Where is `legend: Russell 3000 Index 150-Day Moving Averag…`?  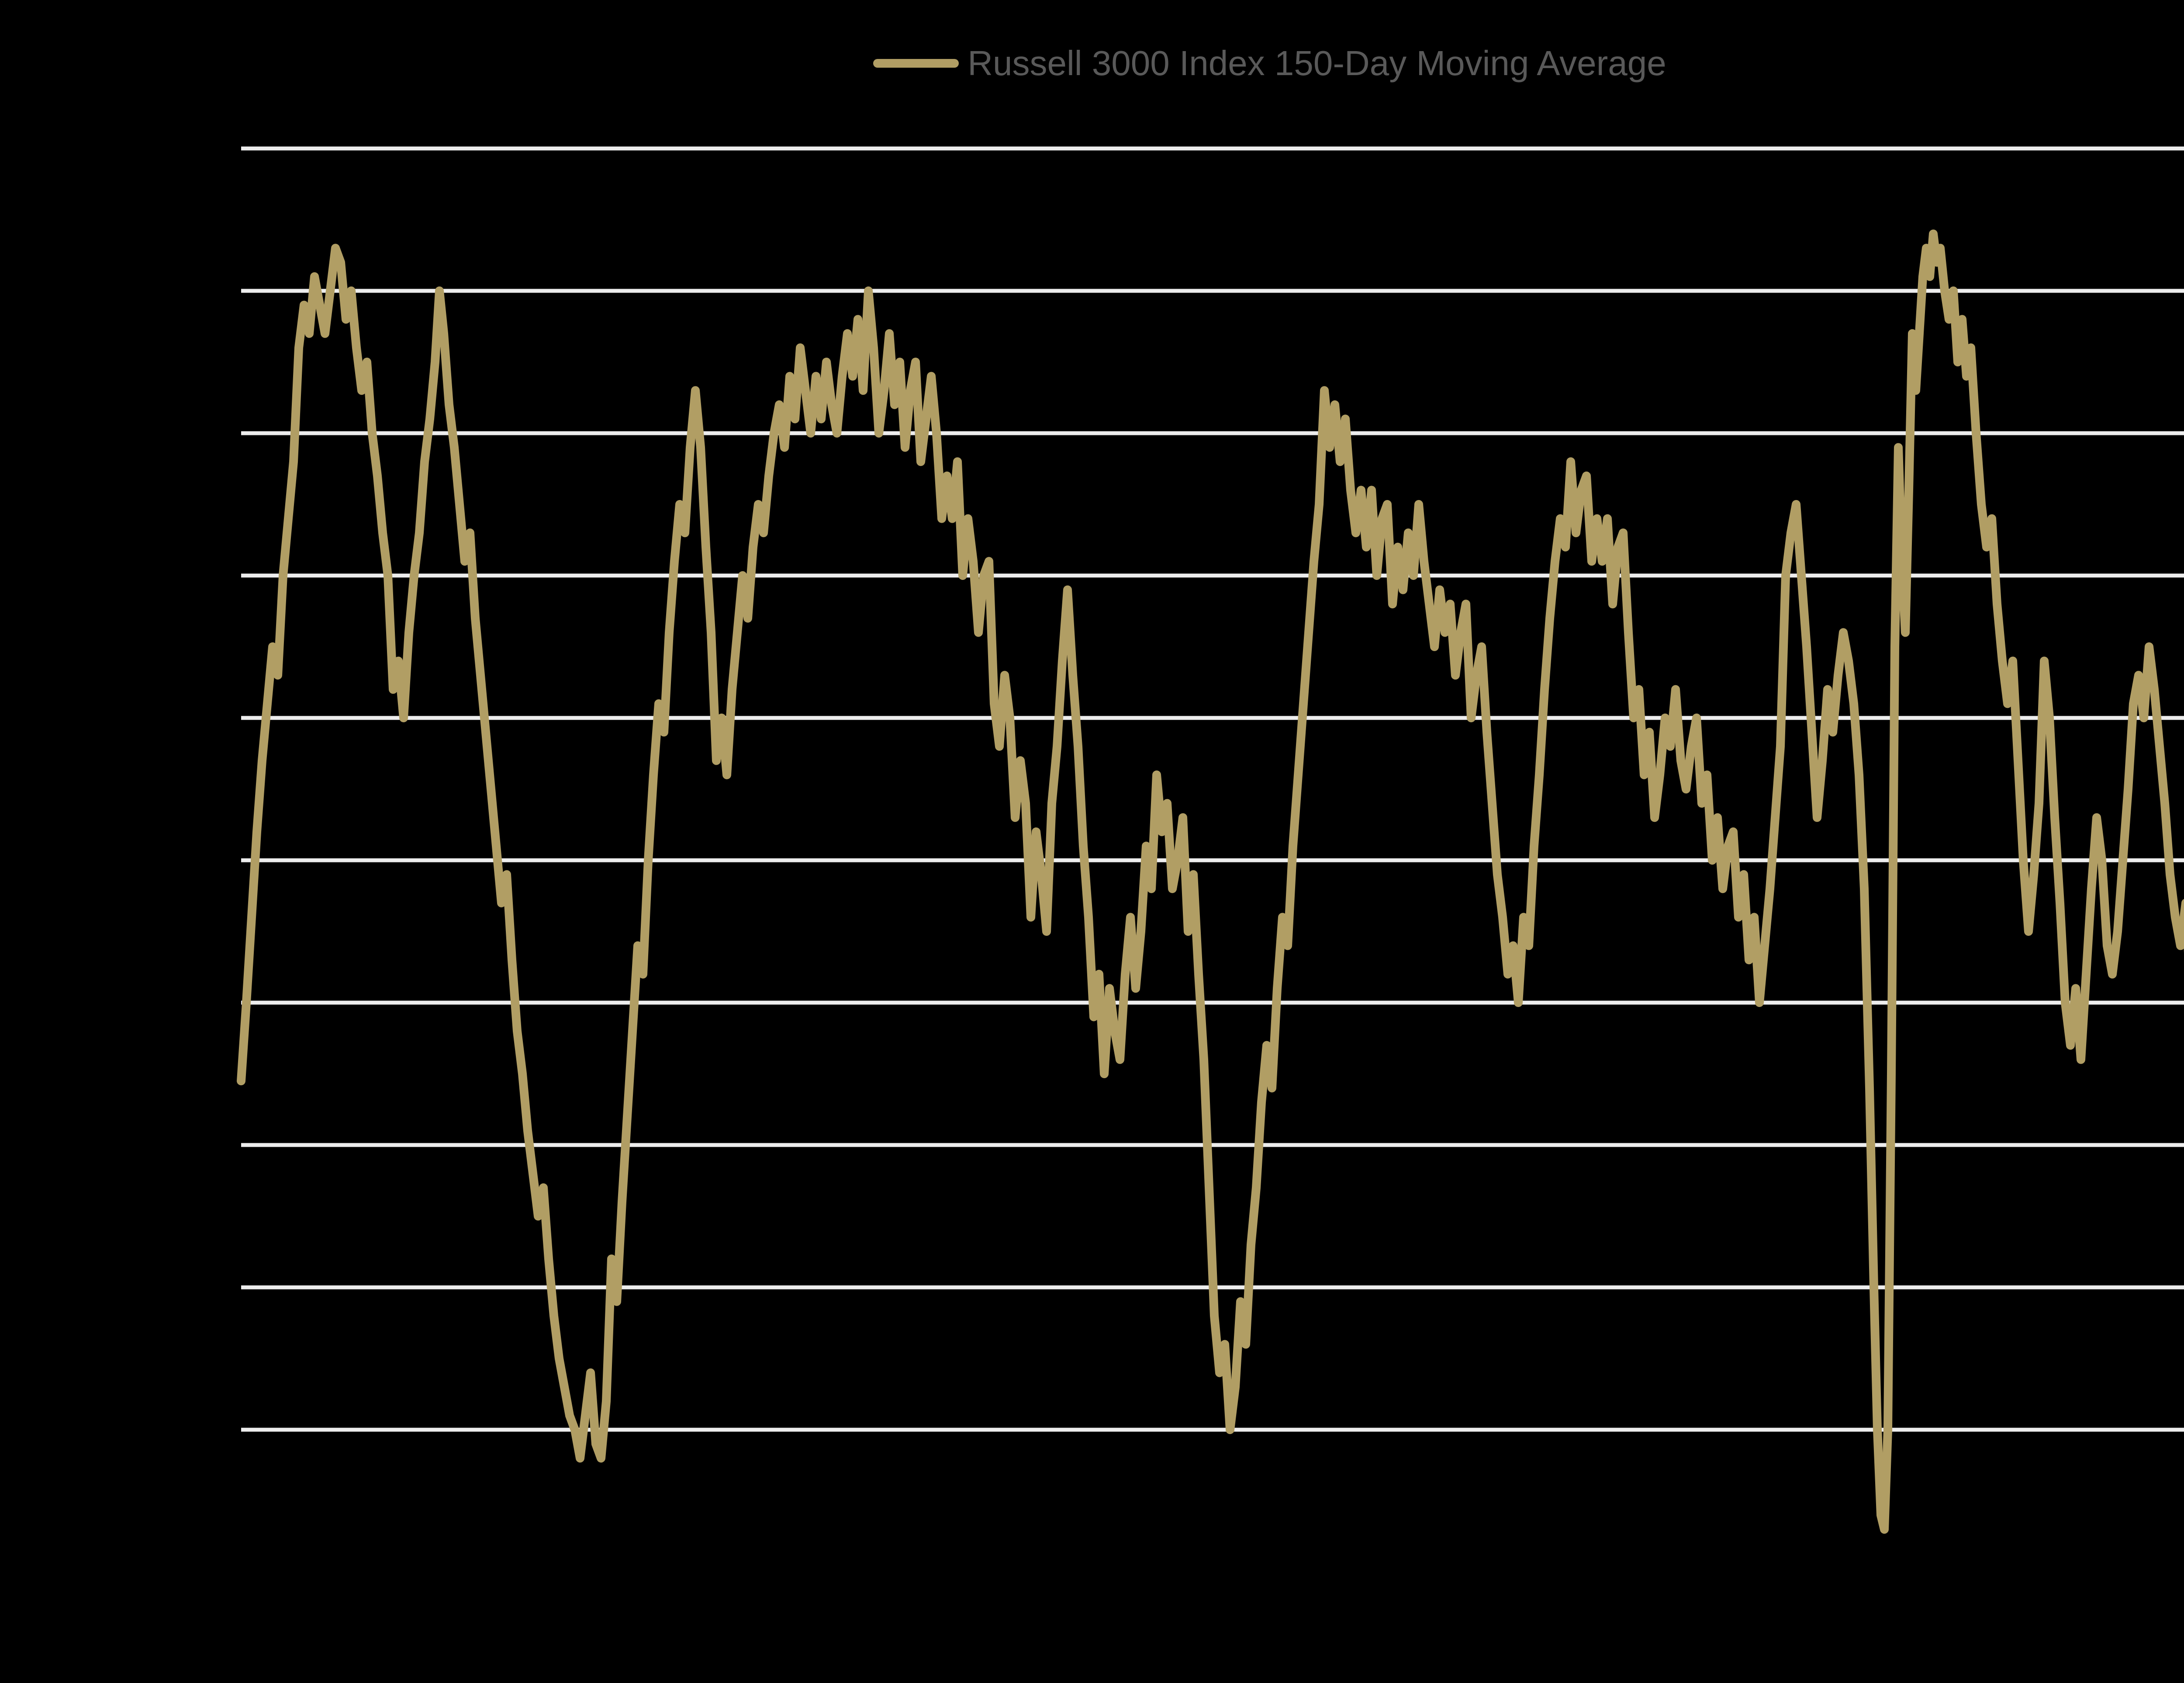
legend: Russell 3000 Index 150-Day Moving Averag… is located at coordinates (1092, 63).